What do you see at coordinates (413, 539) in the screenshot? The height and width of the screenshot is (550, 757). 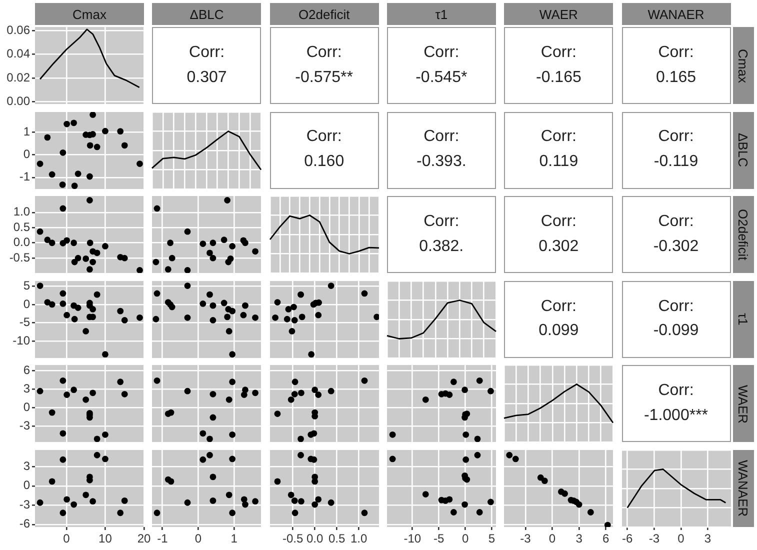 I see `x-tick-label: -10` at bounding box center [413, 539].